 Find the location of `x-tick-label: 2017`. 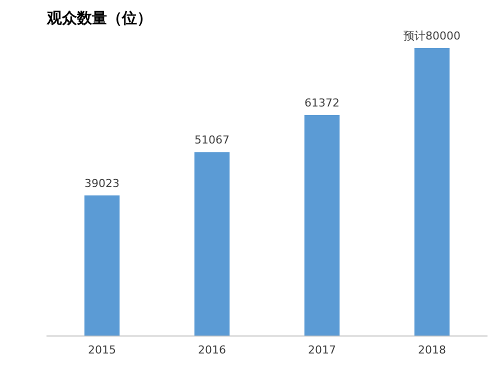

x-tick-label: 2017 is located at coordinates (322, 349).